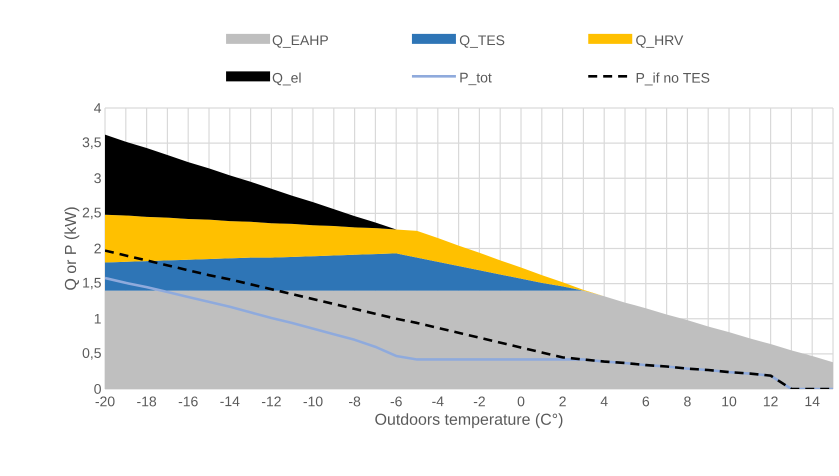  I want to click on x-tick-label: 4, so click(604, 401).